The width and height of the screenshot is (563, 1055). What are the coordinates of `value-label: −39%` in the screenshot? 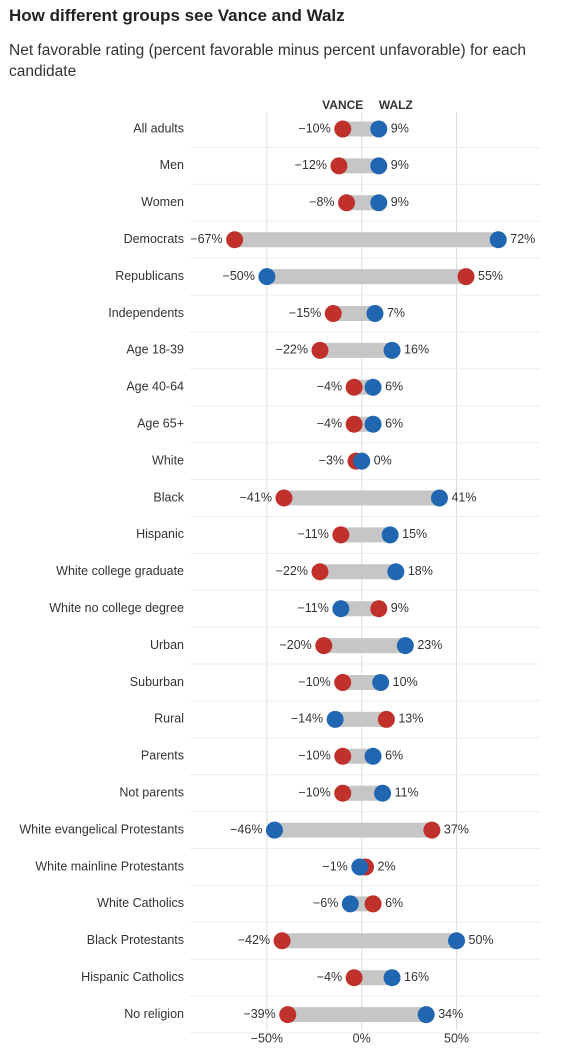 It's located at (259, 1014).